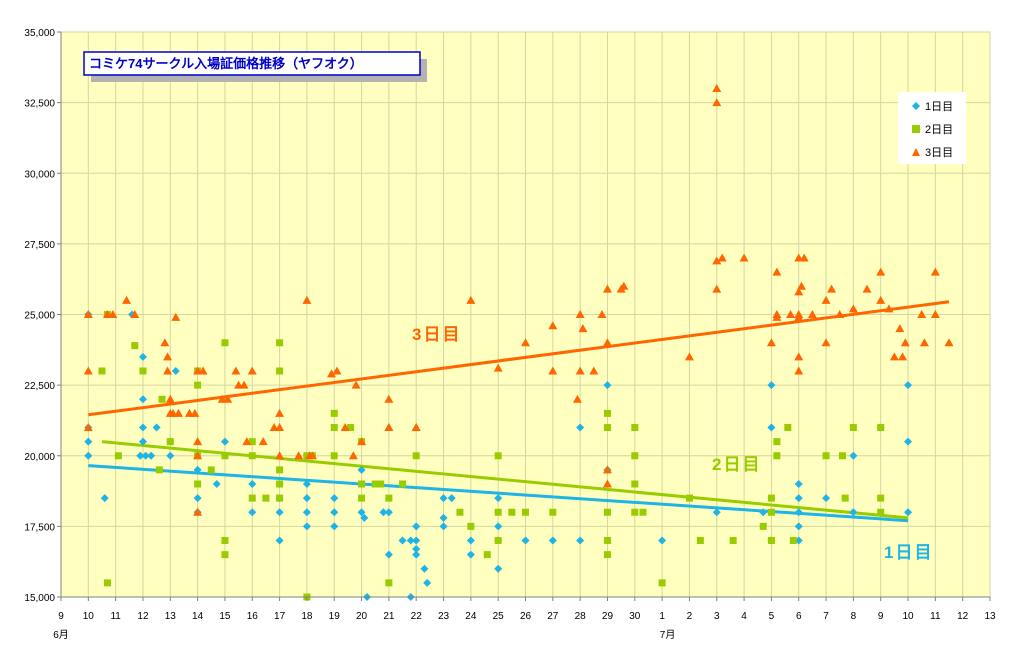  I want to click on x-tick-label: 28, so click(581, 616).